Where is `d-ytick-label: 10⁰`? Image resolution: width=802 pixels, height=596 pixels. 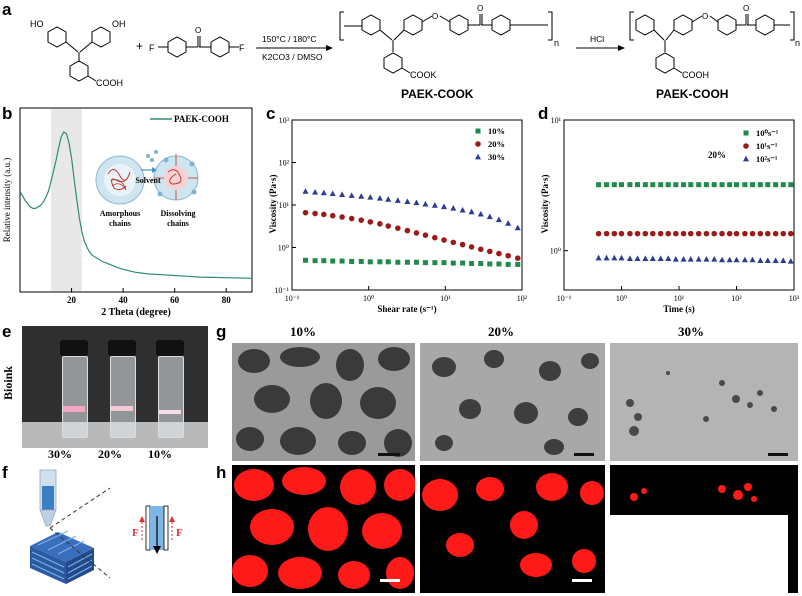
d-ytick-label: 10⁰ is located at coordinates (555, 251).